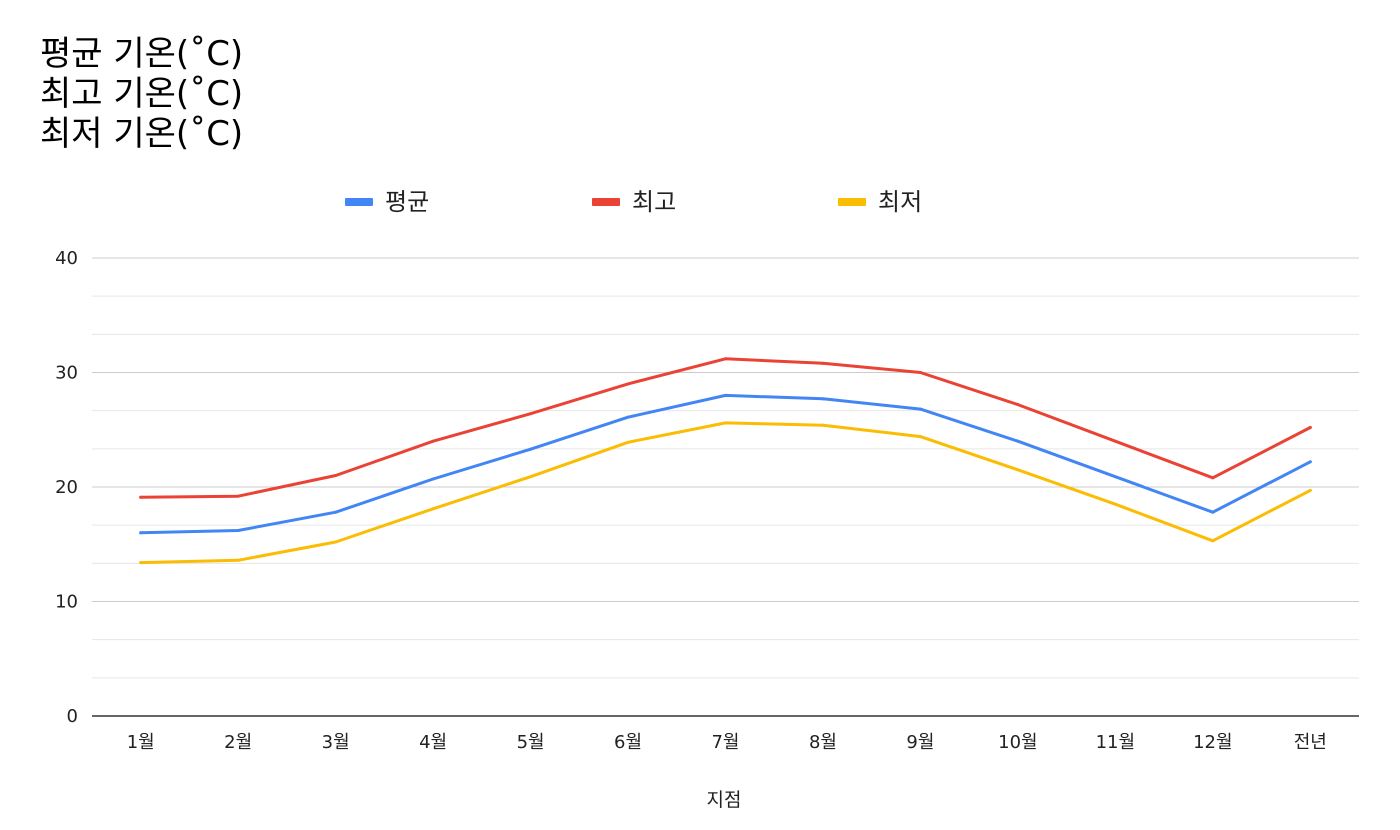  What do you see at coordinates (238, 742) in the screenshot?
I see `x-tick-label: 2월` at bounding box center [238, 742].